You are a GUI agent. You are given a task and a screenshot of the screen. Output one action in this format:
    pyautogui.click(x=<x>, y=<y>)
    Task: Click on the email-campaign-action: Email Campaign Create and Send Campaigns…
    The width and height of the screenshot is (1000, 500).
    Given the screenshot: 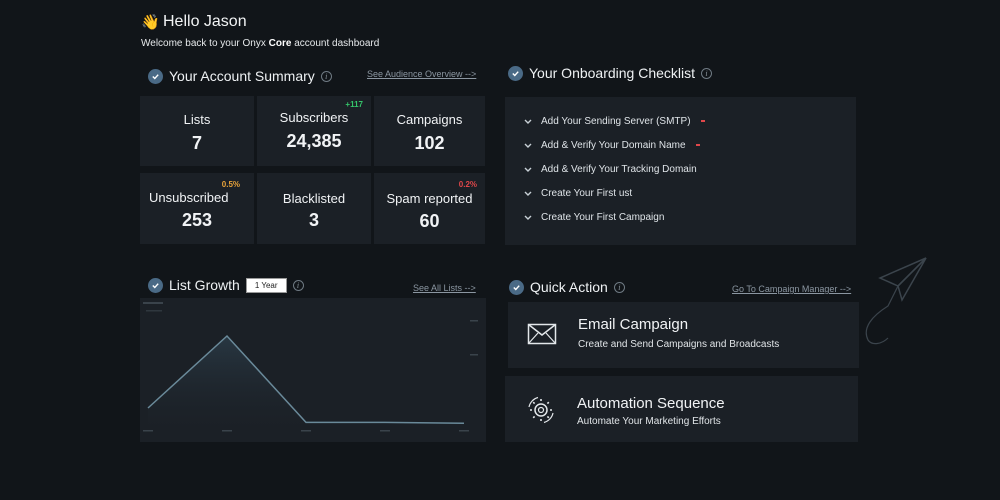 What is the action you would take?
    pyautogui.click(x=683, y=335)
    